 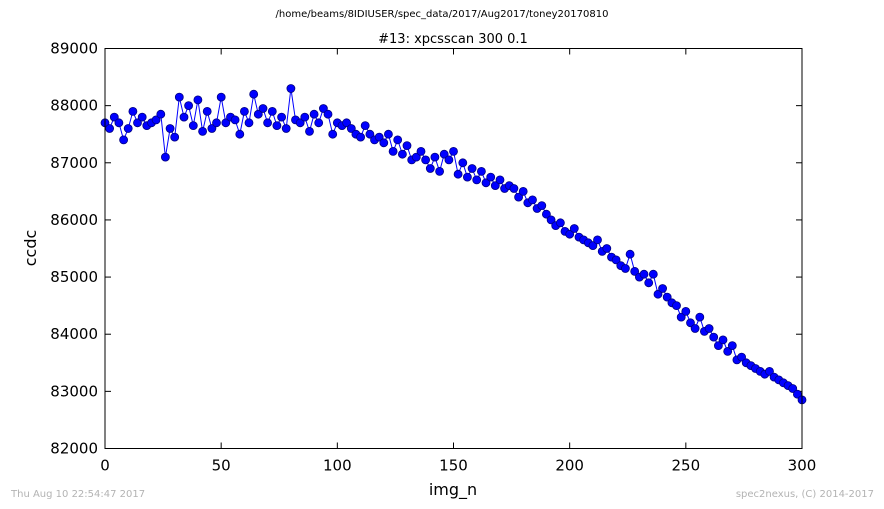 I want to click on y-tick-label: 86000, so click(x=74, y=220).